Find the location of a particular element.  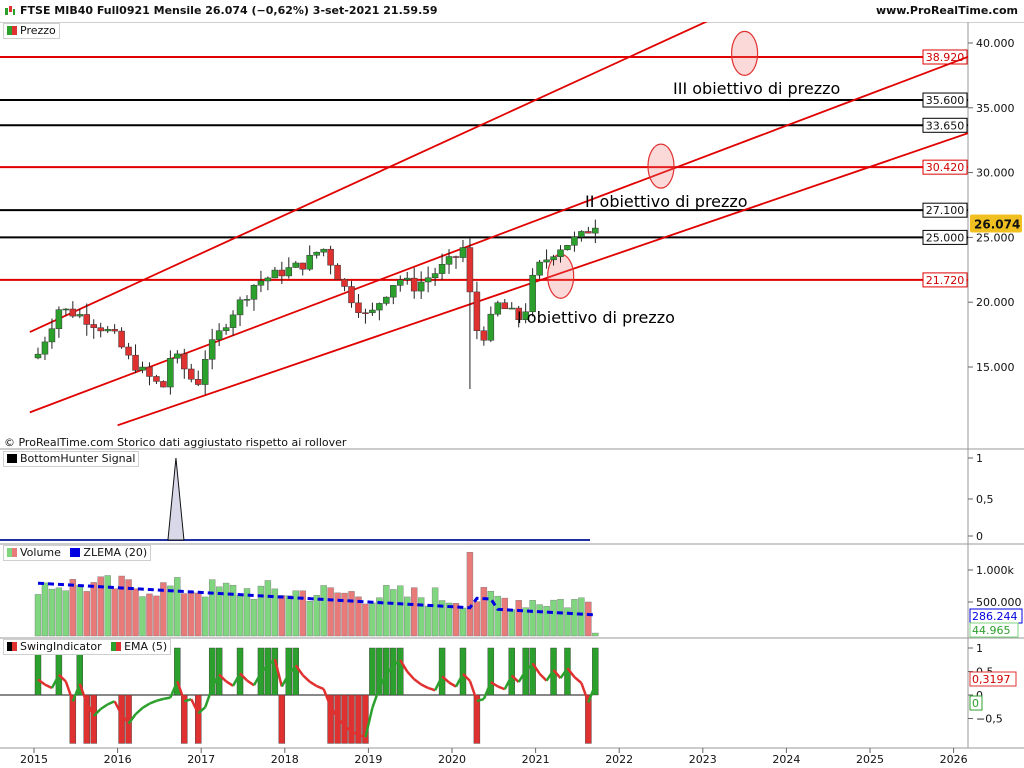

legend-swing: SwingIndicator EMA (5) is located at coordinates (87, 647).